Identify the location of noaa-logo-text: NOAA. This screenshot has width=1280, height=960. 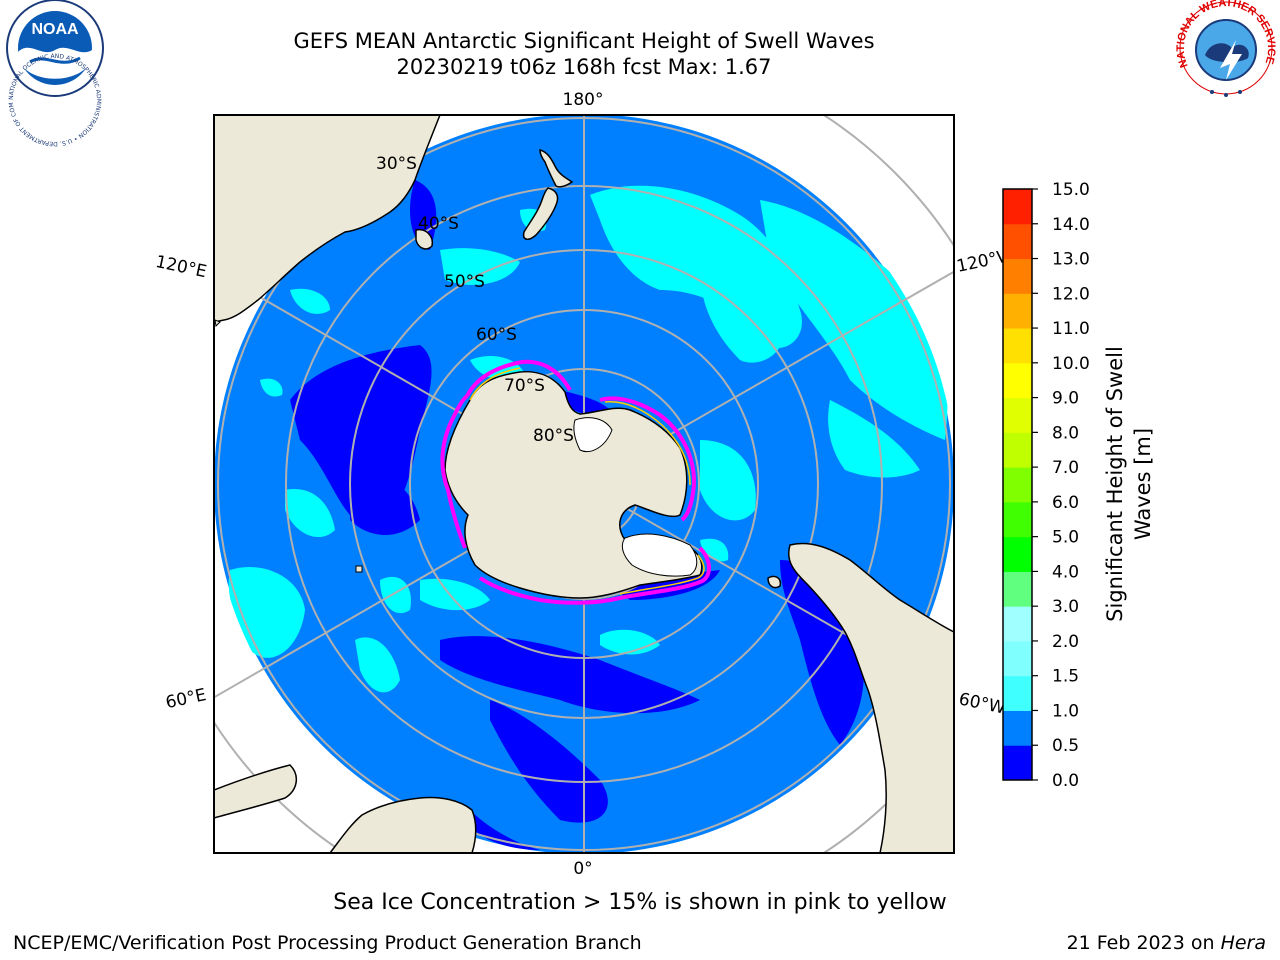
(55, 29).